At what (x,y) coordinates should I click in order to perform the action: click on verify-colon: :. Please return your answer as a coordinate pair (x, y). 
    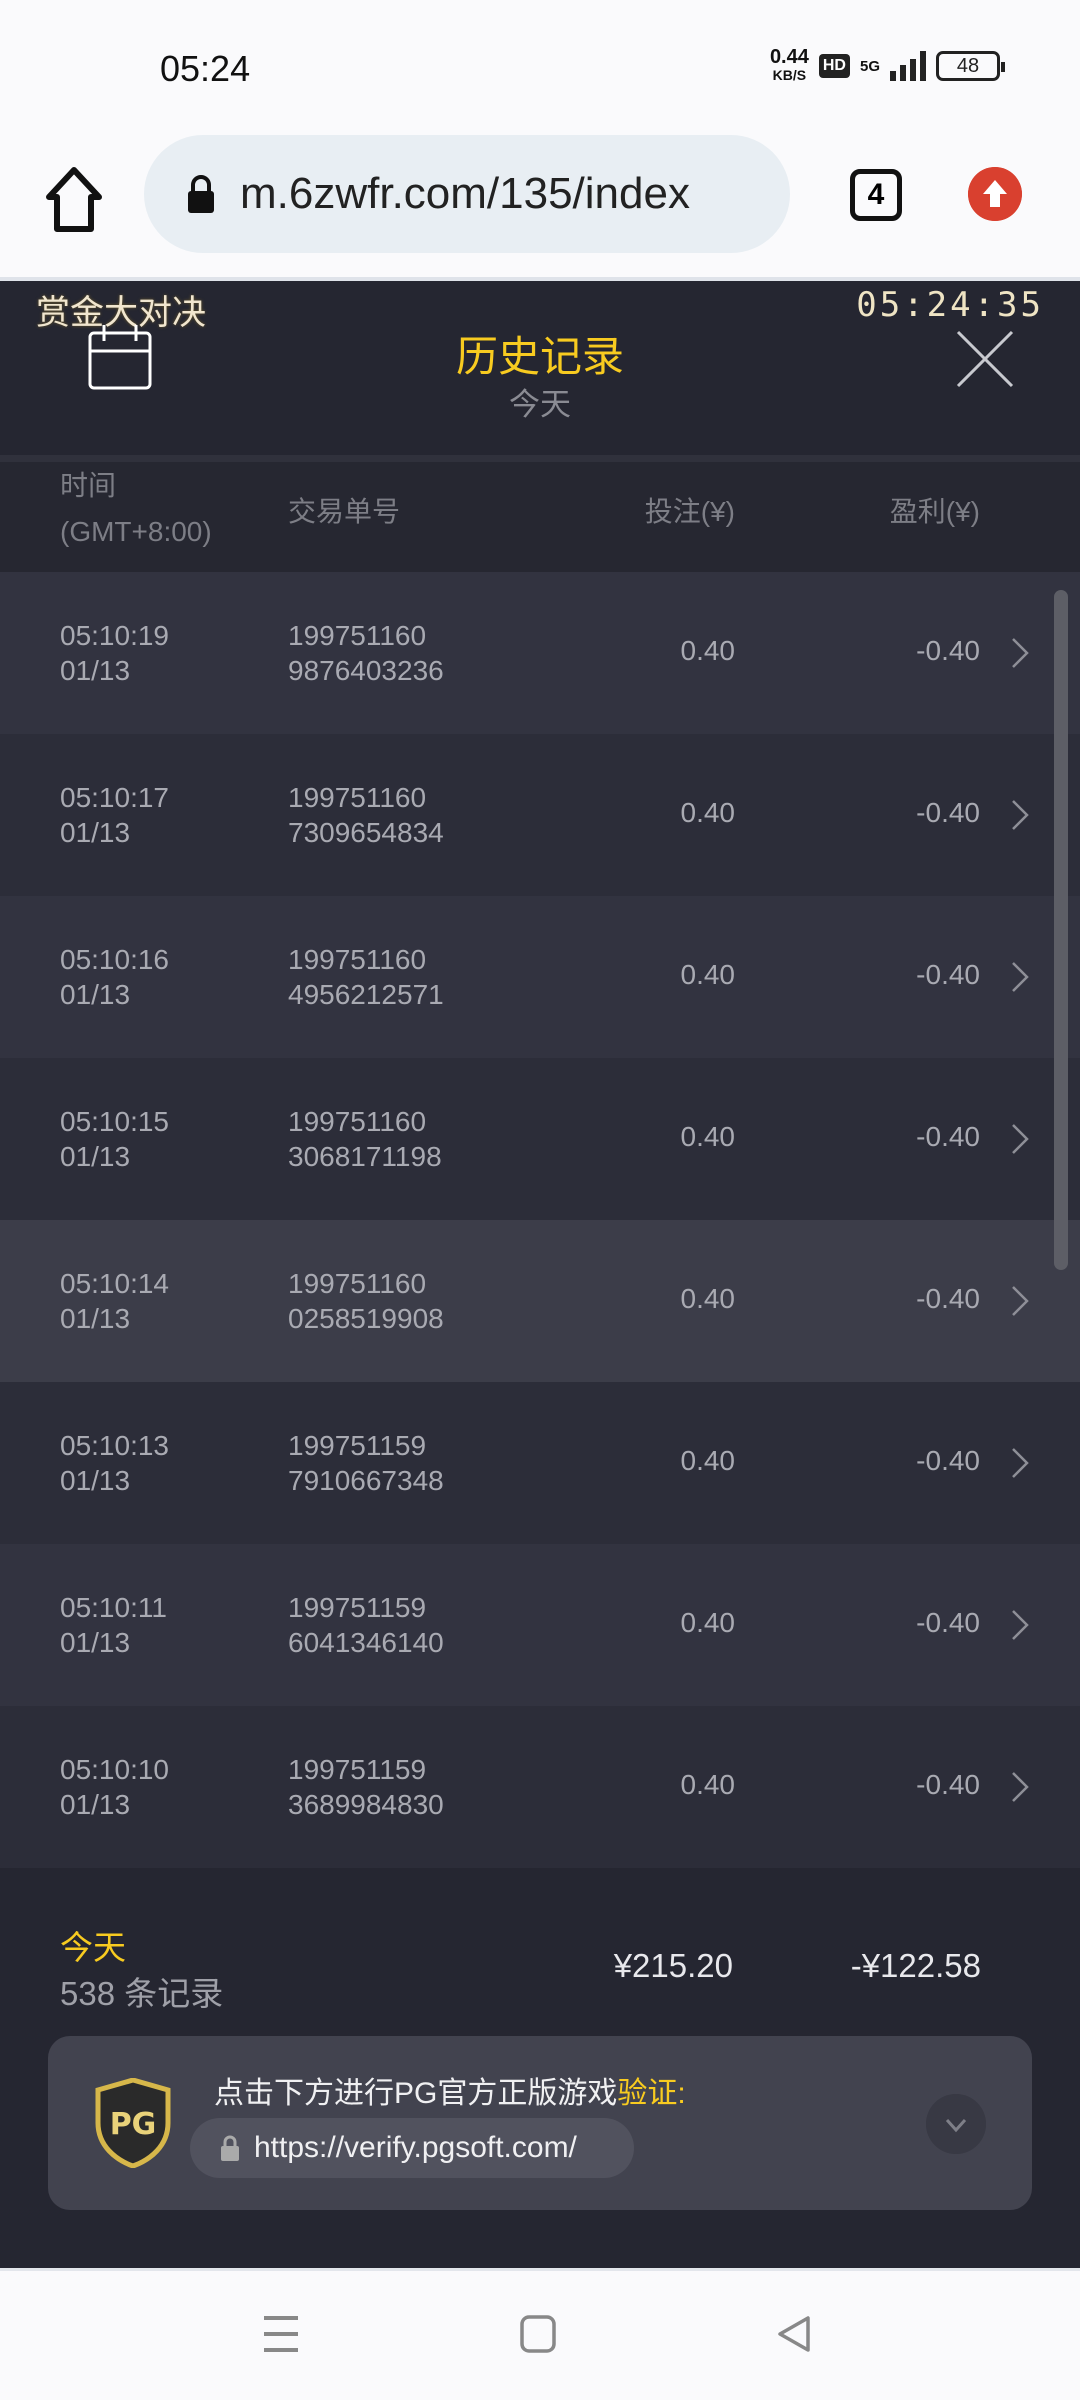
    Looking at the image, I should click on (681, 2093).